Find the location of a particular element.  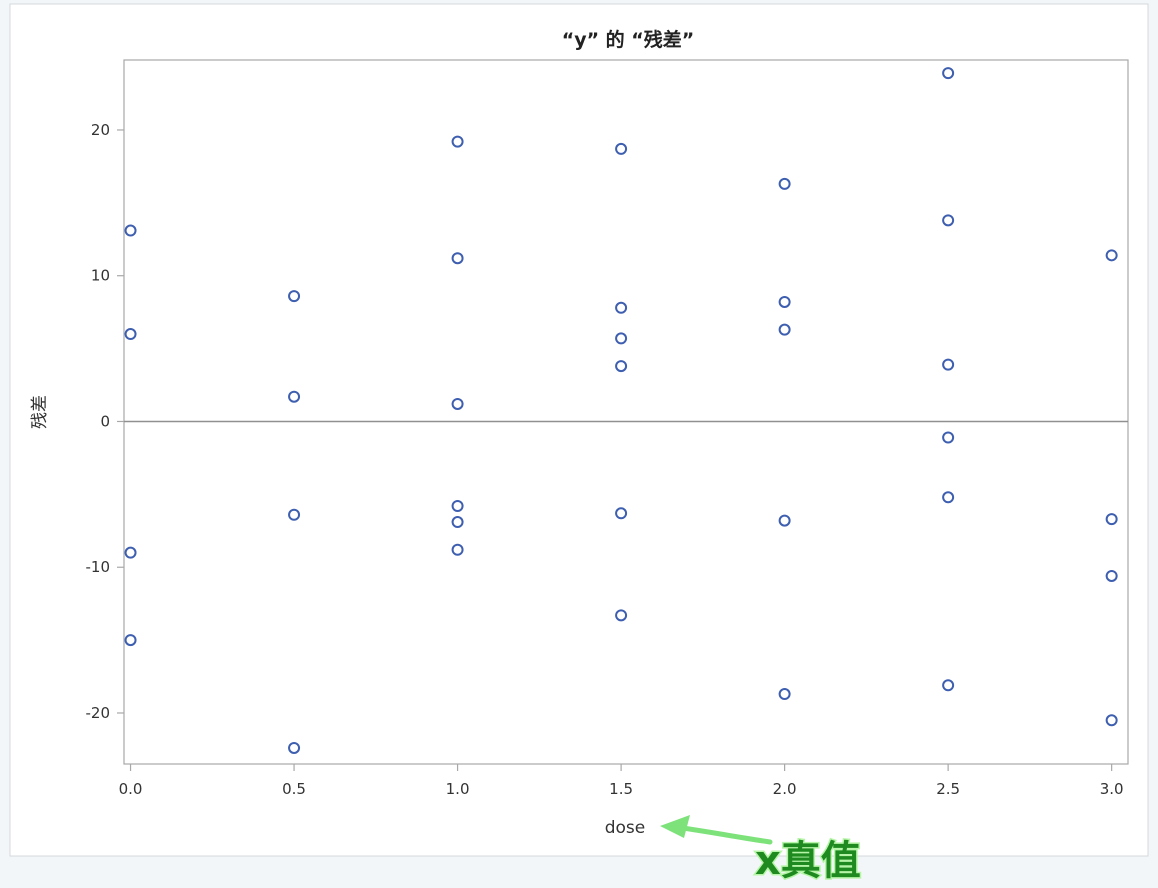

y-tick-label: 20 is located at coordinates (100, 130).